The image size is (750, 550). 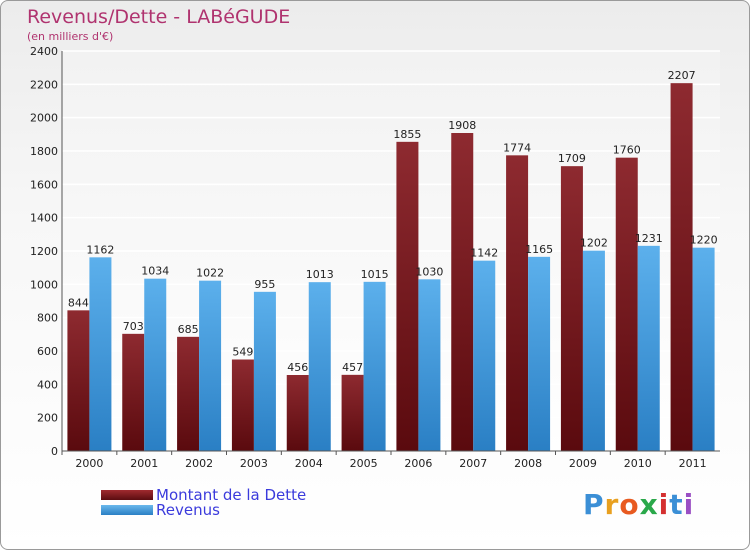 I want to click on y-tick-label: 200, so click(x=47, y=418).